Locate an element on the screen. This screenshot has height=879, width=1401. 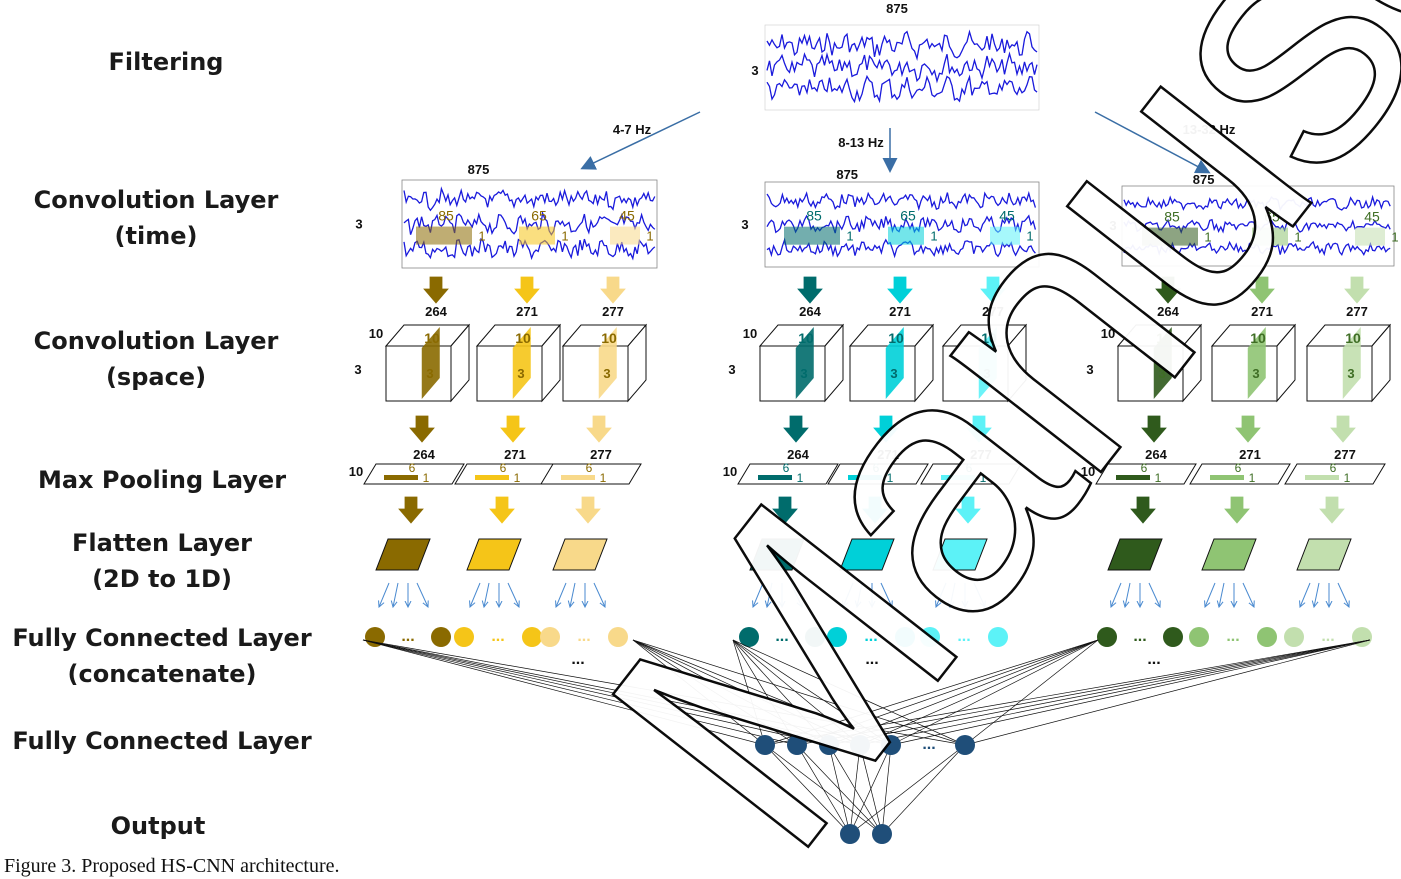
label-filtering: Filtering is located at coordinates (166, 62).